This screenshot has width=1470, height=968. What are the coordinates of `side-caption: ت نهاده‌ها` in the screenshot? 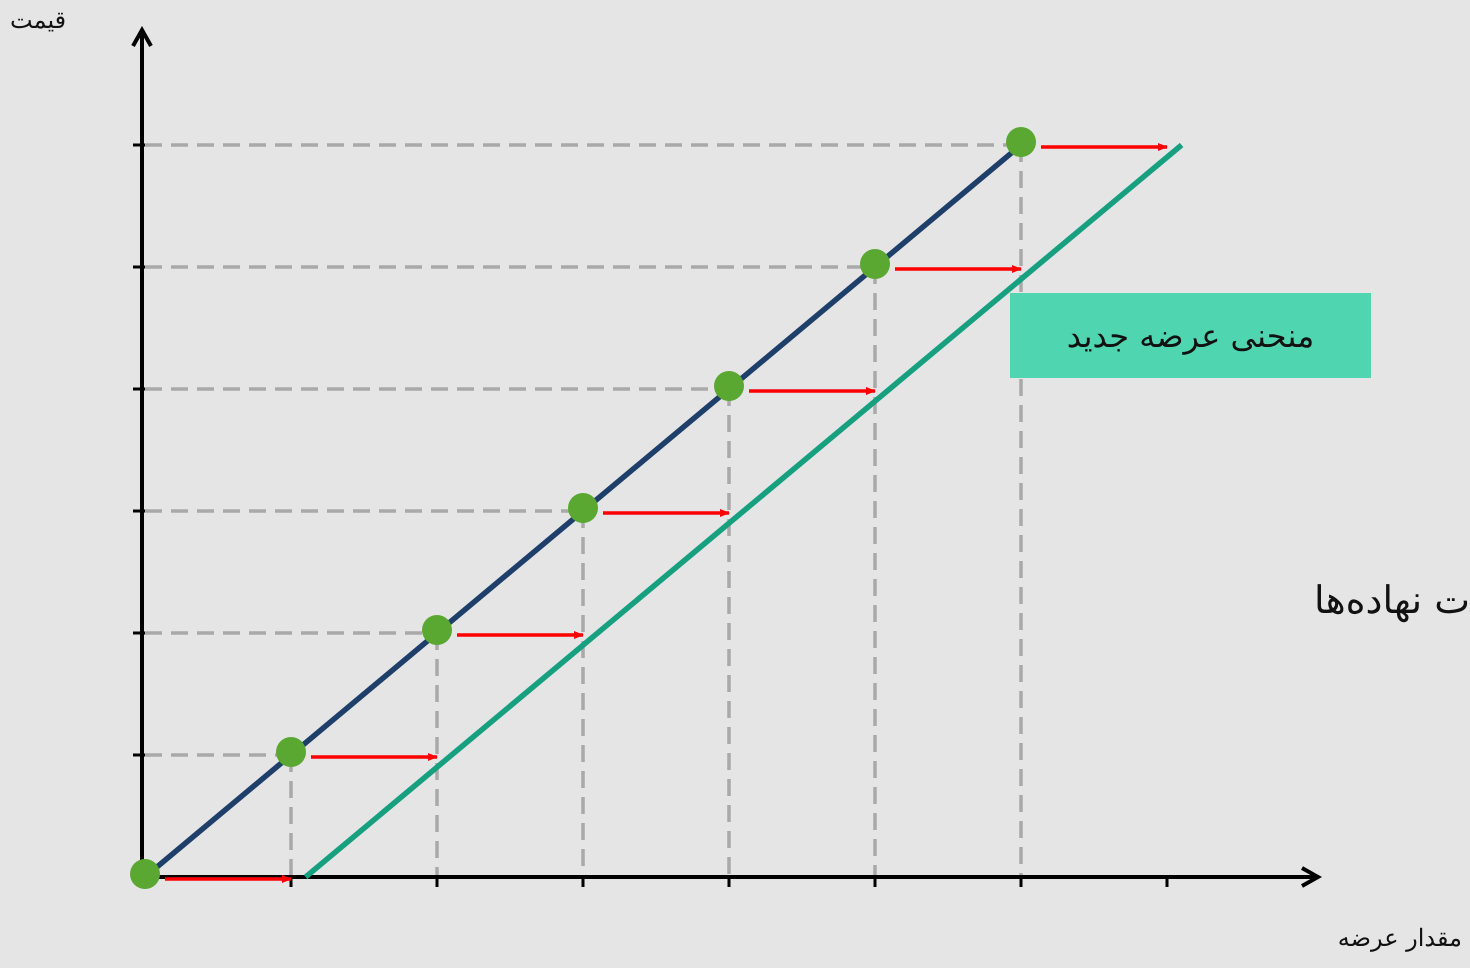 It's located at (1392, 600).